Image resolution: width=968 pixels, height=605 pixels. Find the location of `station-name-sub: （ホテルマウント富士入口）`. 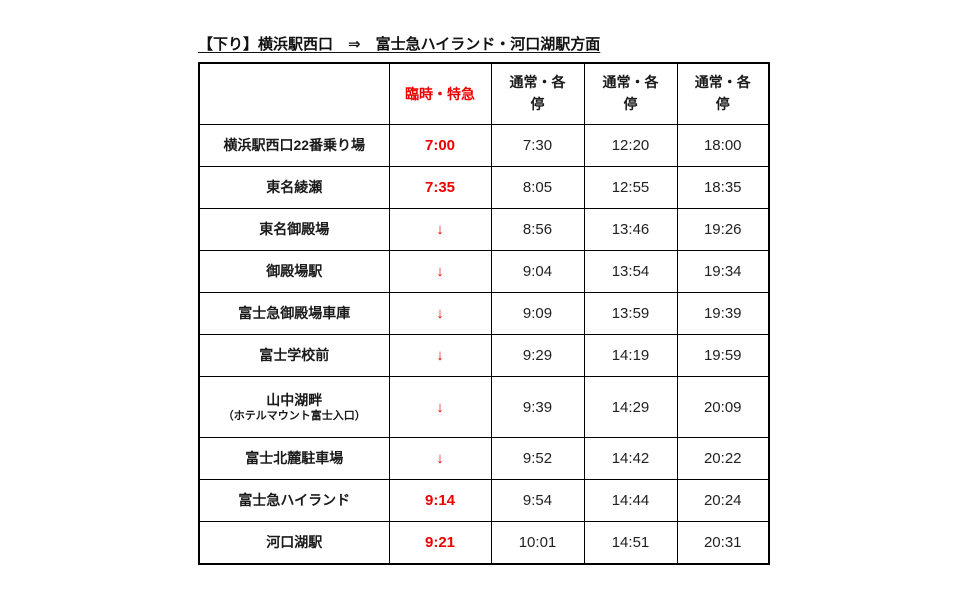

station-name-sub: （ホテルマウント富士入口） is located at coordinates (294, 415).